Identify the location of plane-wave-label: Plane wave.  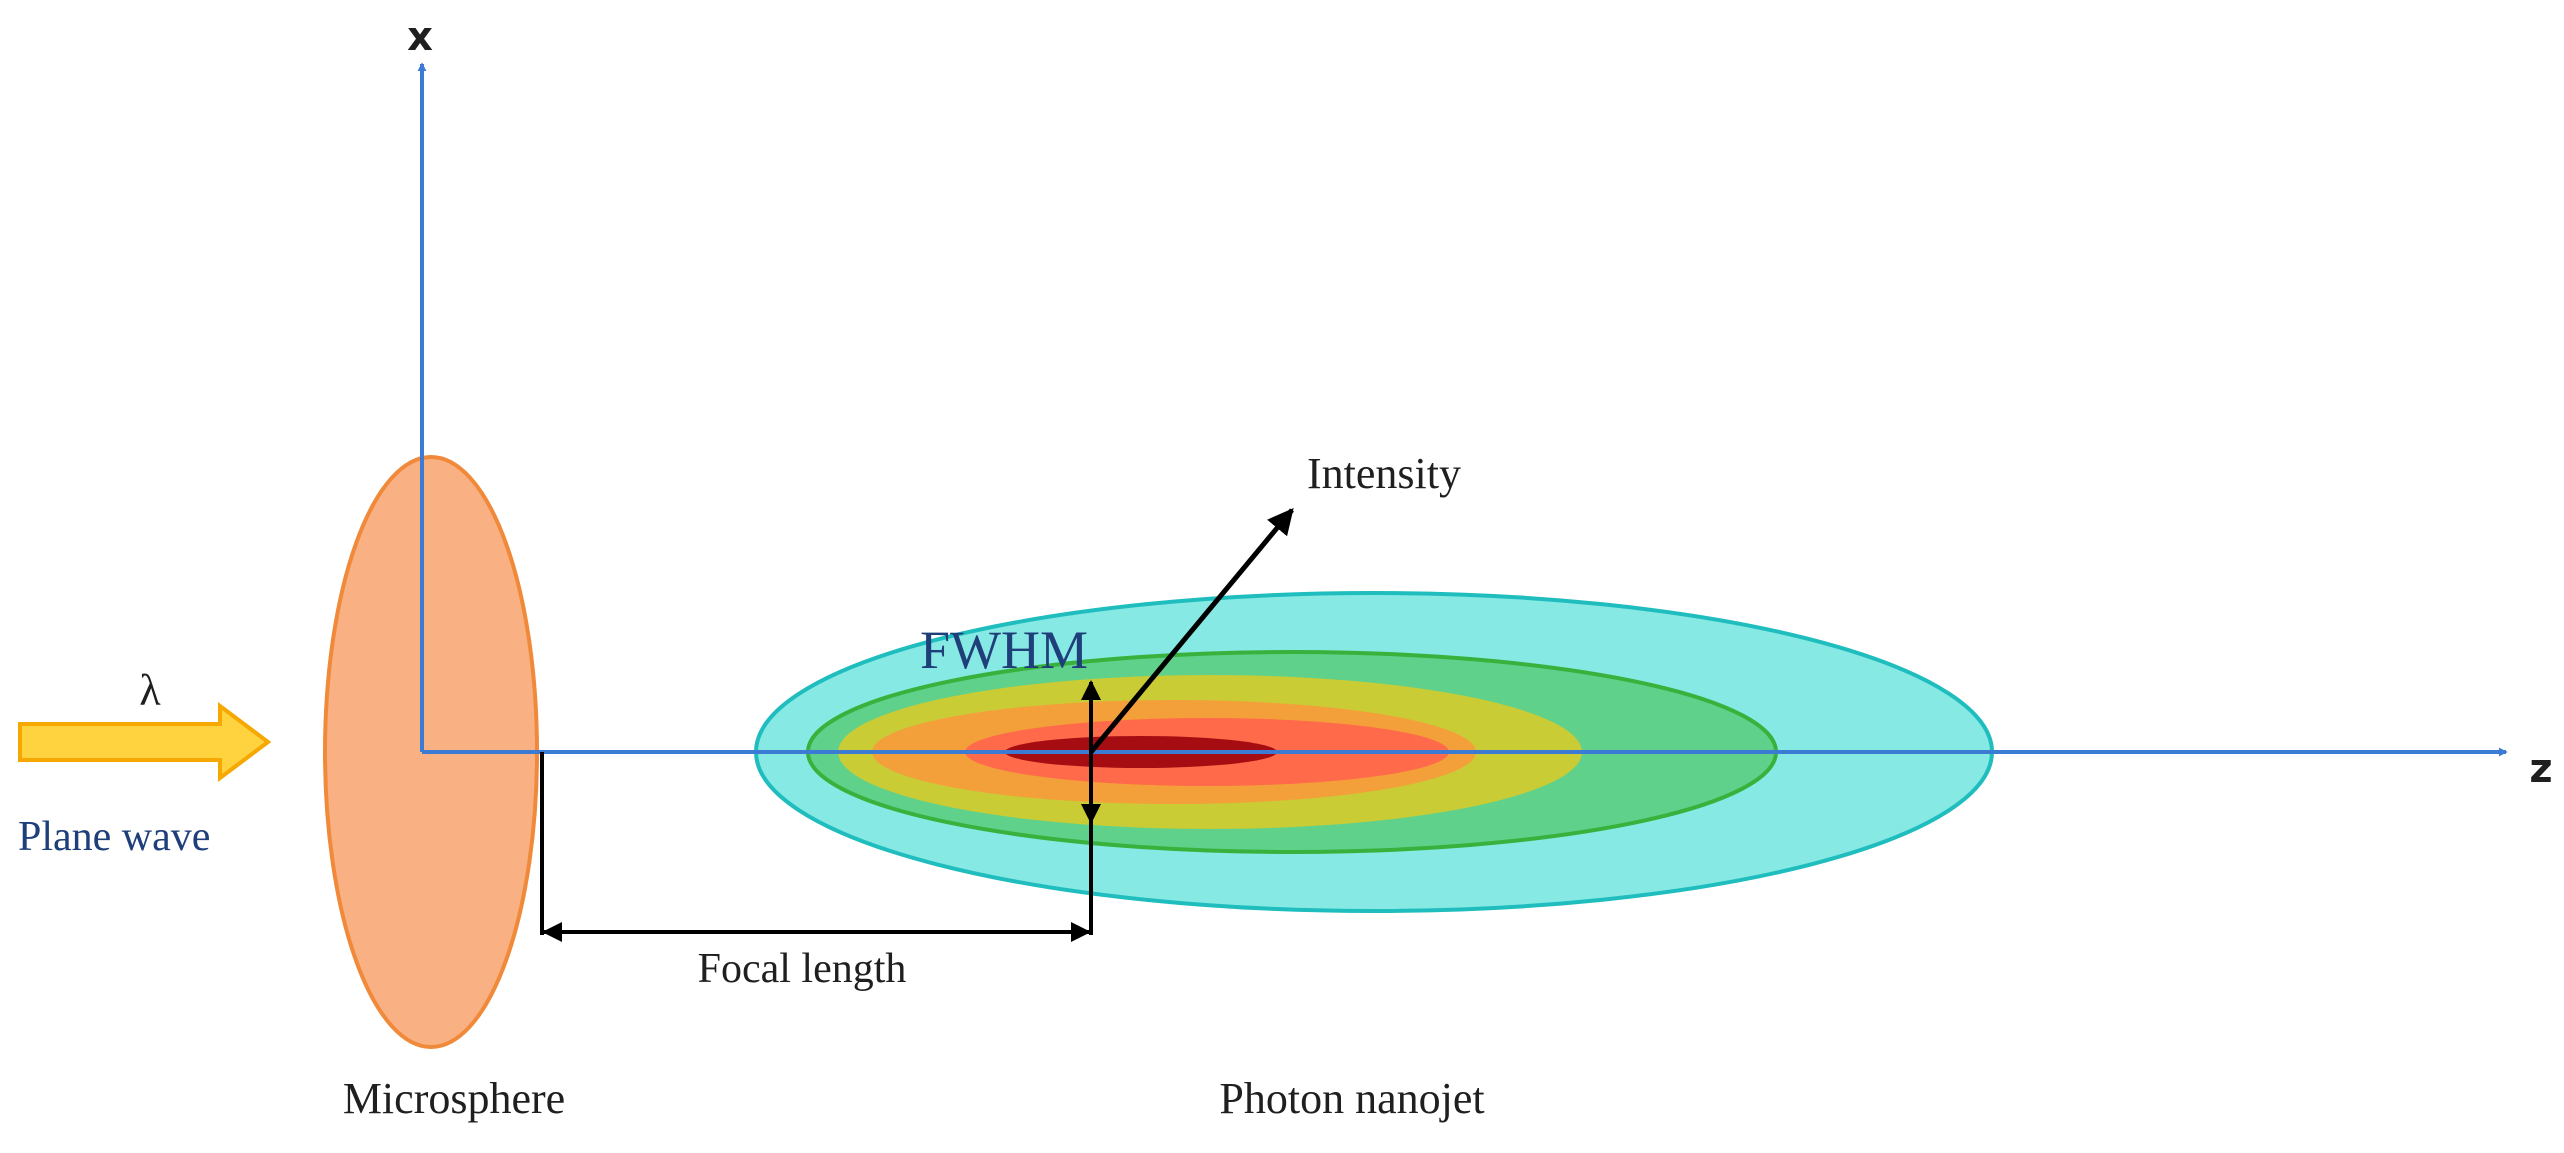
(114, 837).